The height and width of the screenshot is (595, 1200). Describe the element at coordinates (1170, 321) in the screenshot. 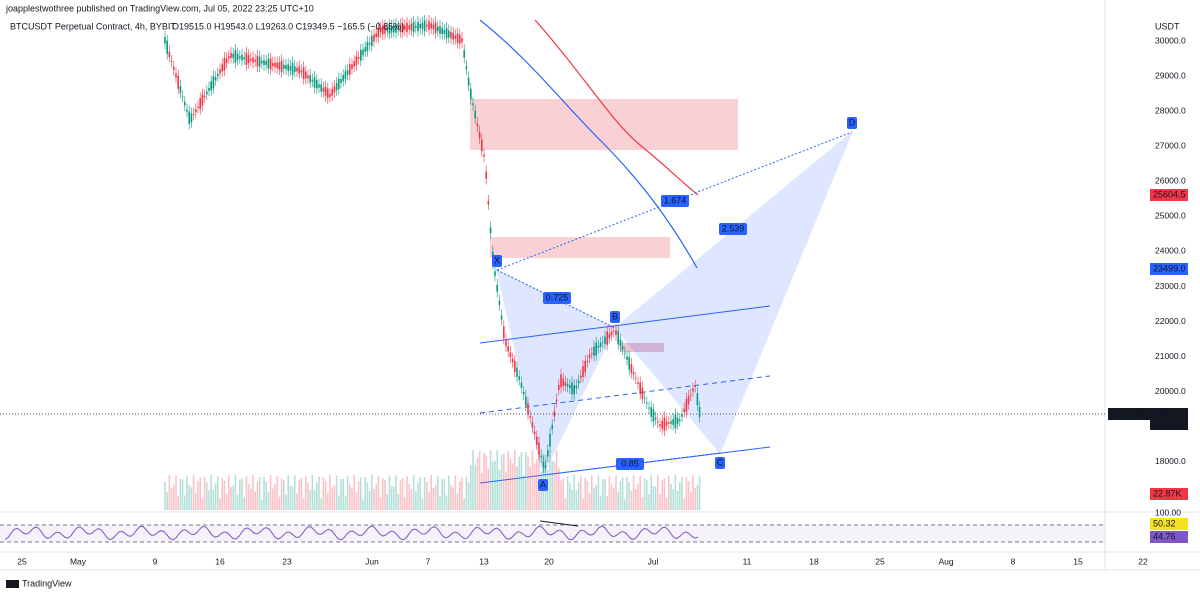

I see `price-label: 22000.0` at that location.